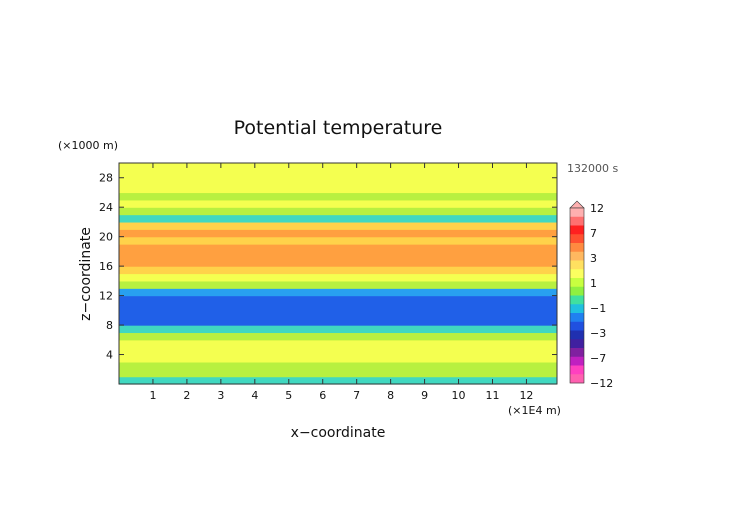 The image size is (752, 532). Describe the element at coordinates (338, 128) in the screenshot. I see `chart-title: Potential temperature` at that location.